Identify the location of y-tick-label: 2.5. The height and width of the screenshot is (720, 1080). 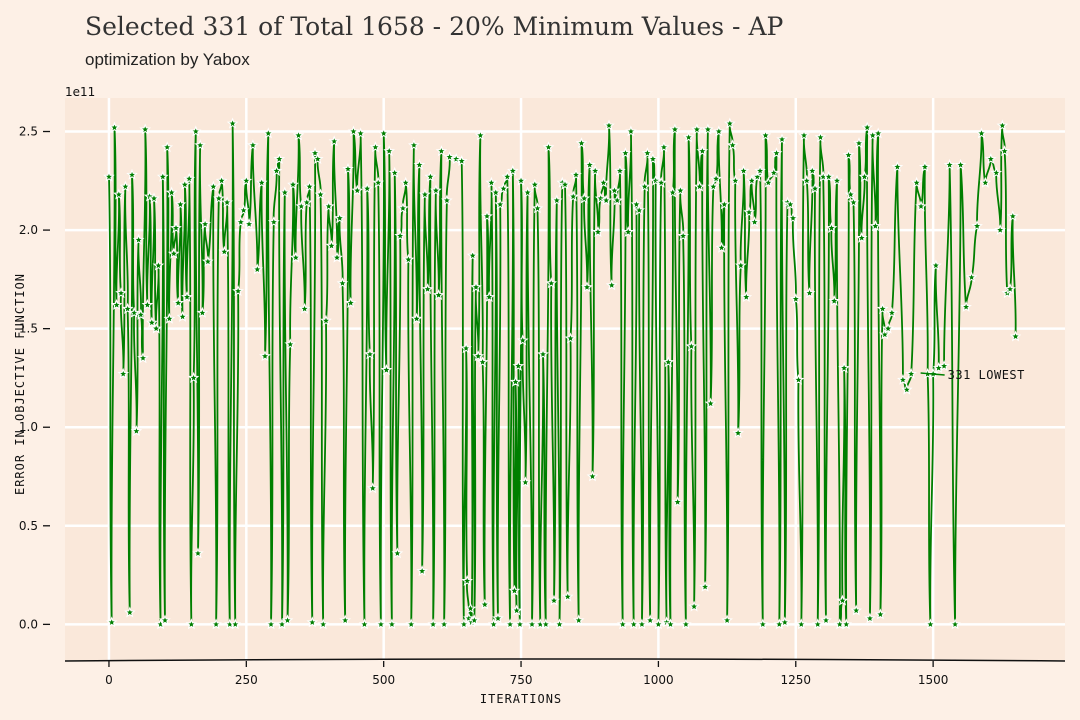
(28, 132).